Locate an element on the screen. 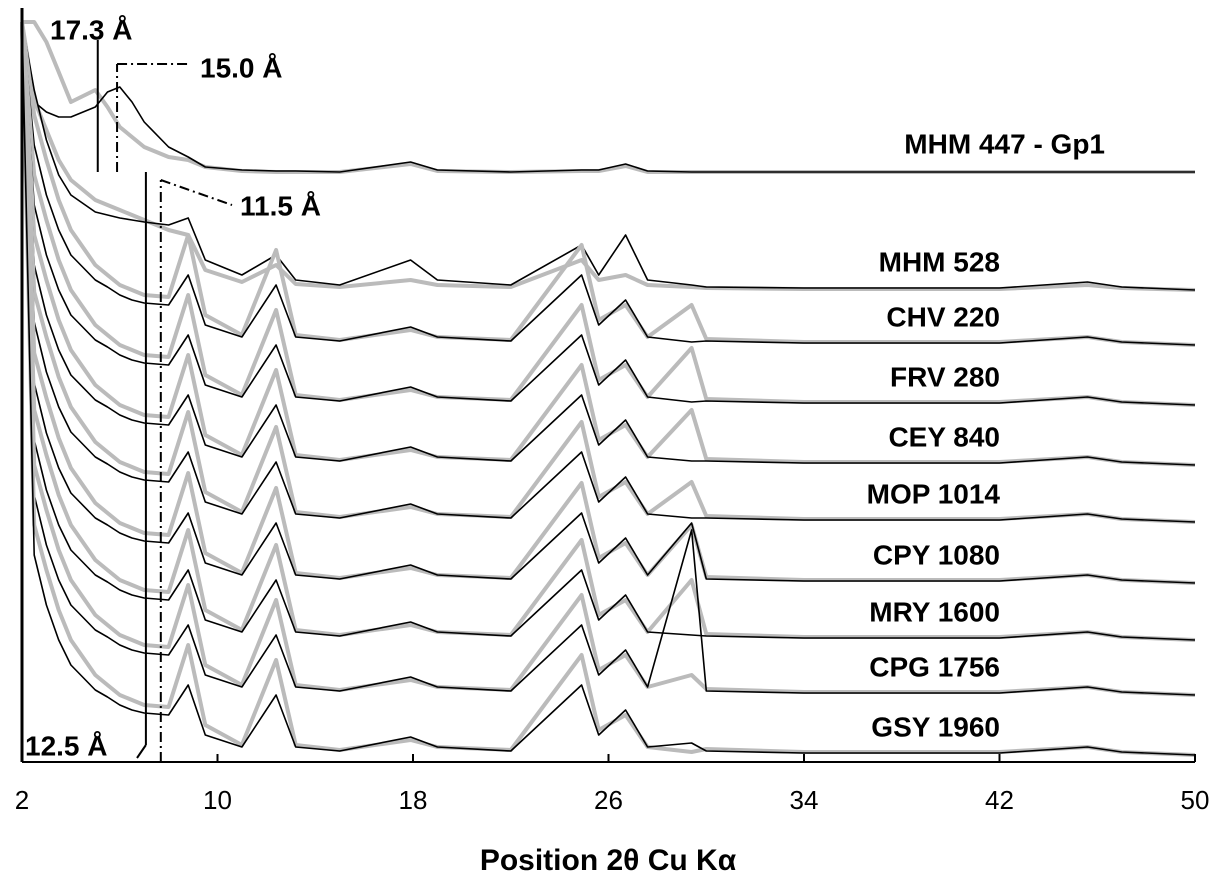 The image size is (1220, 896). sample-label: CEY 840 is located at coordinates (944, 436).